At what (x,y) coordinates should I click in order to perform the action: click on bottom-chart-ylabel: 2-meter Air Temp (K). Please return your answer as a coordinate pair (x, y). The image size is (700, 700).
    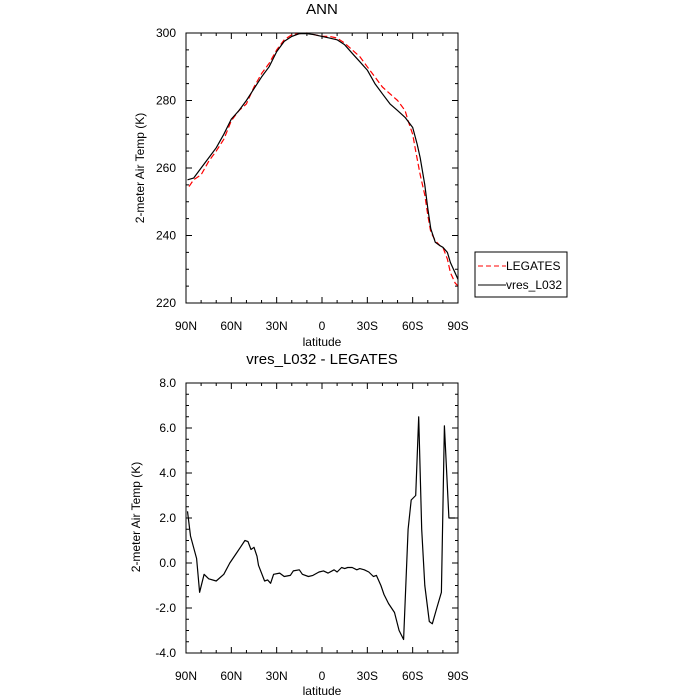
    Looking at the image, I should click on (136, 517).